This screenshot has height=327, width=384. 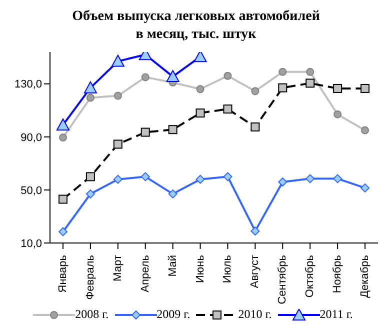 What do you see at coordinates (365, 276) in the screenshot?
I see `x-tick-label: Декабрь` at bounding box center [365, 276].